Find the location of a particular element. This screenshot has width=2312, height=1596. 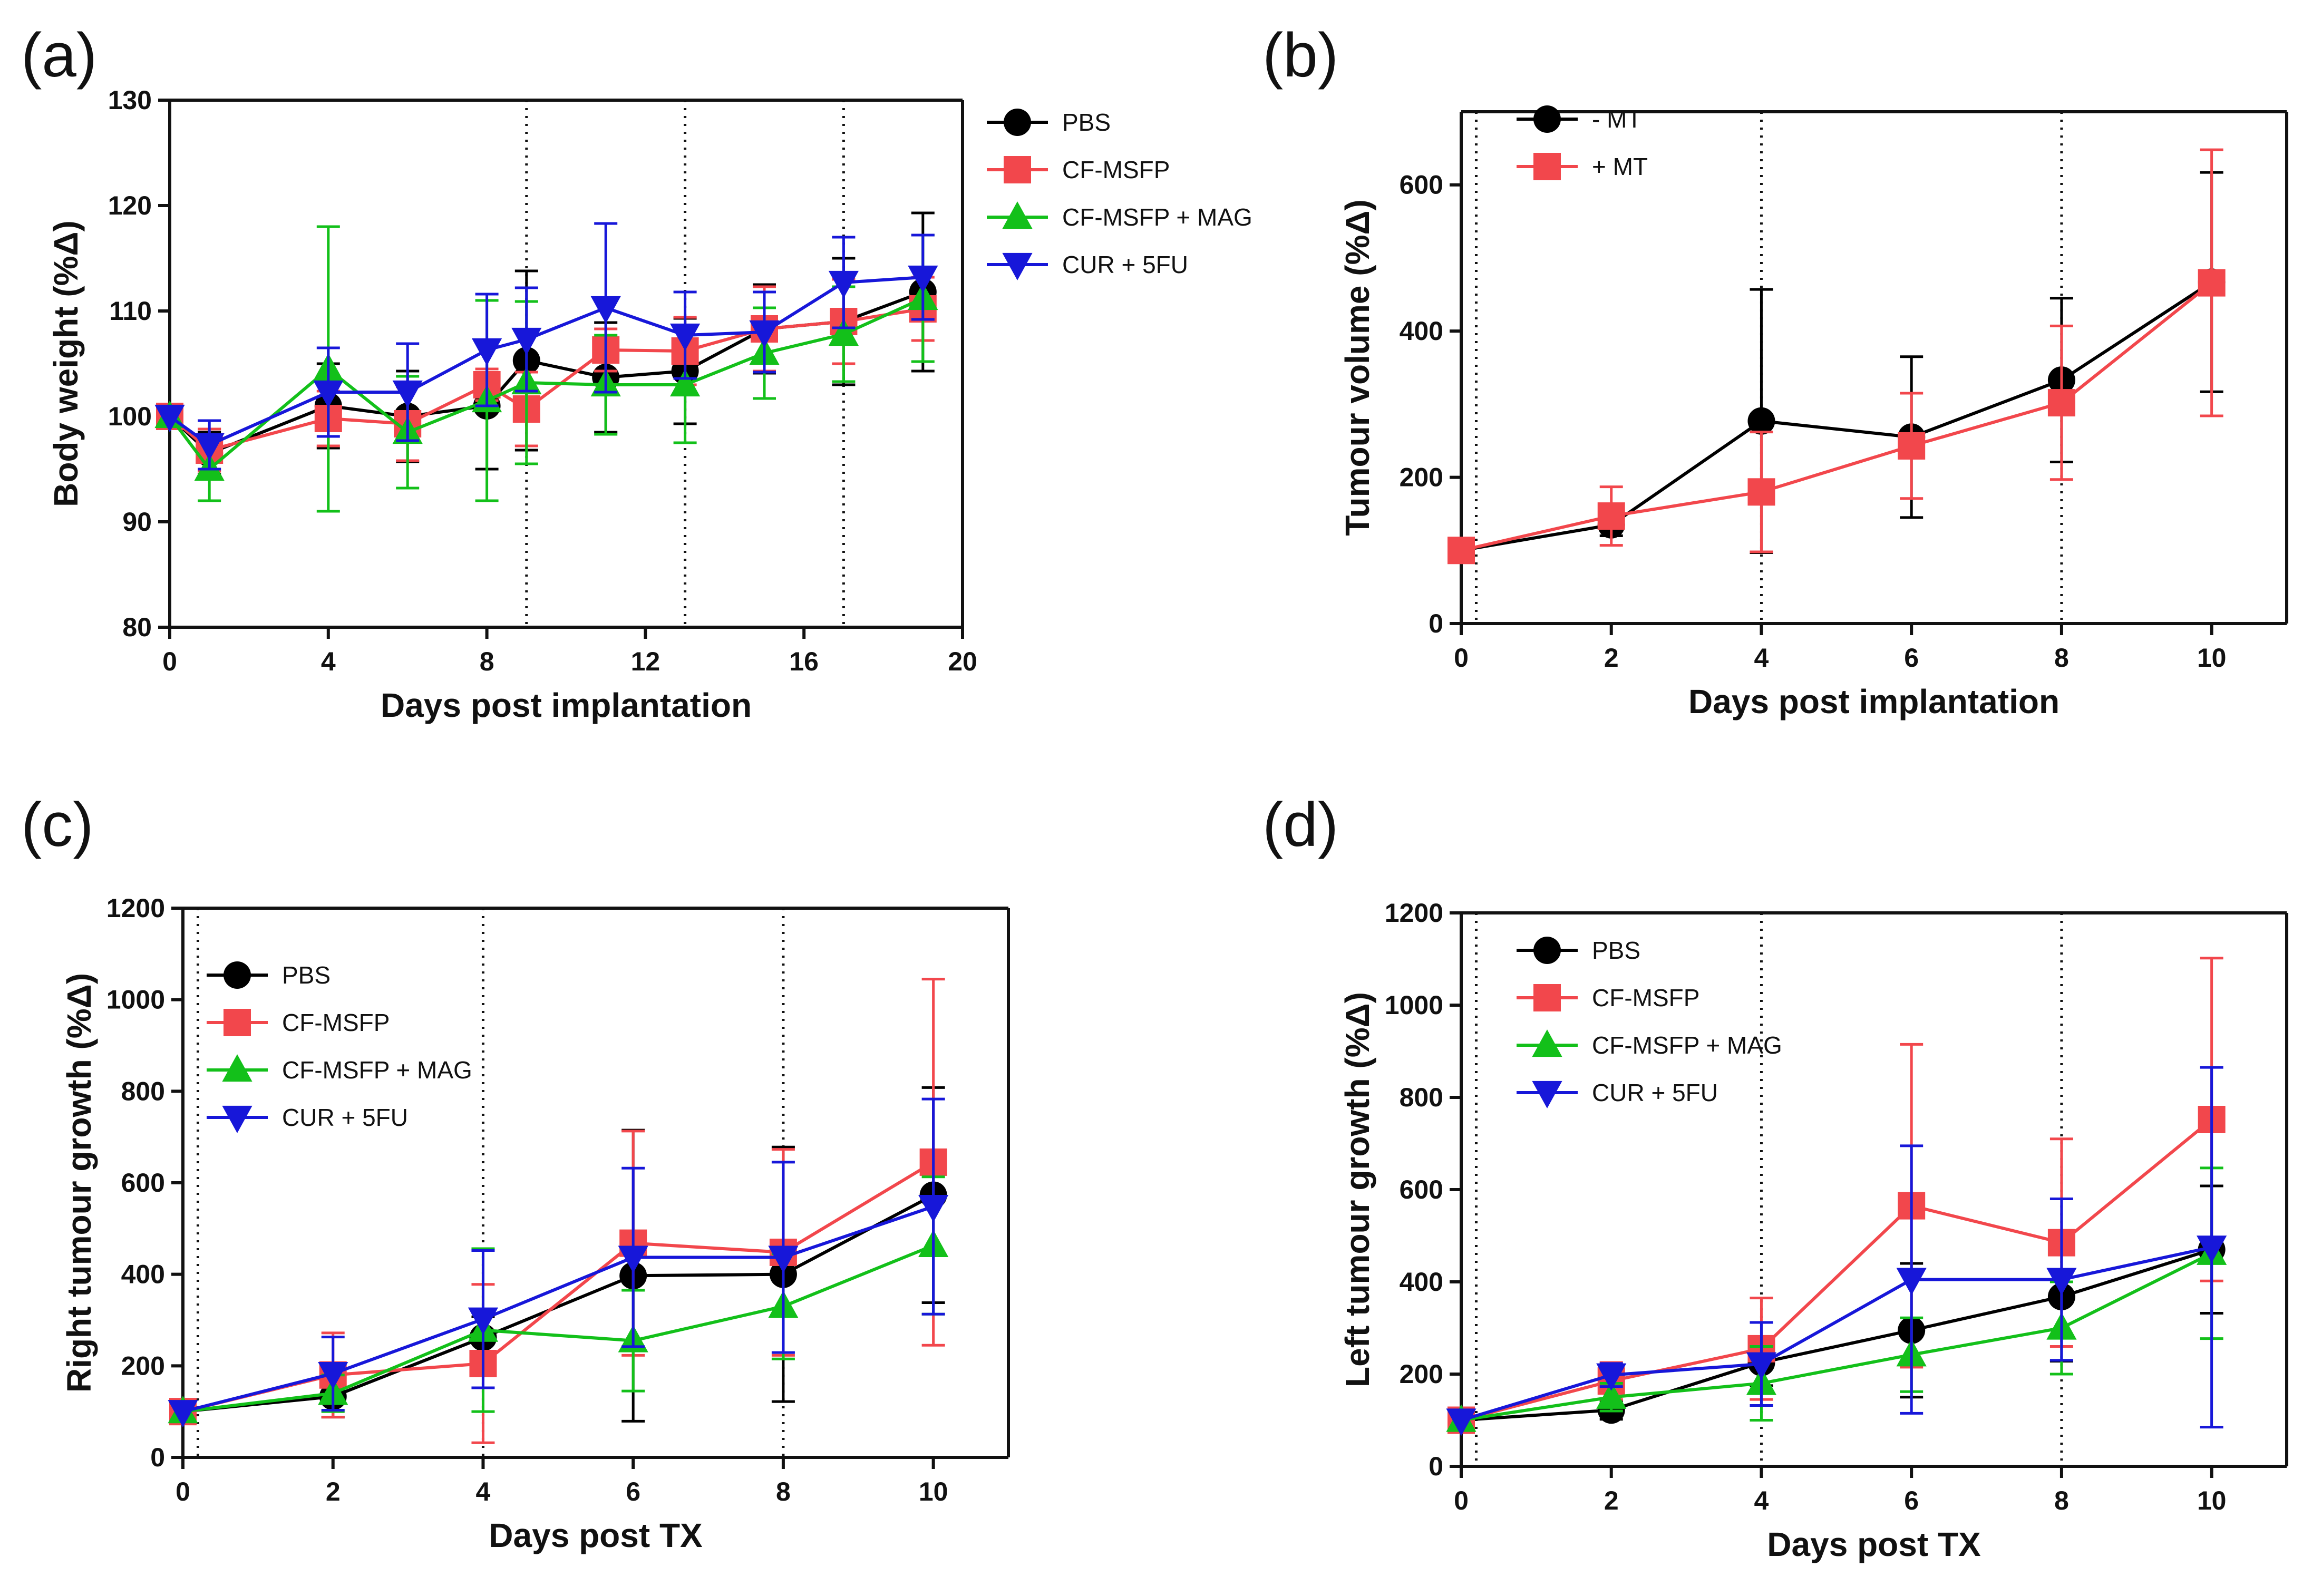

panel-d-legend-entry: PBS is located at coordinates (1578, 950).